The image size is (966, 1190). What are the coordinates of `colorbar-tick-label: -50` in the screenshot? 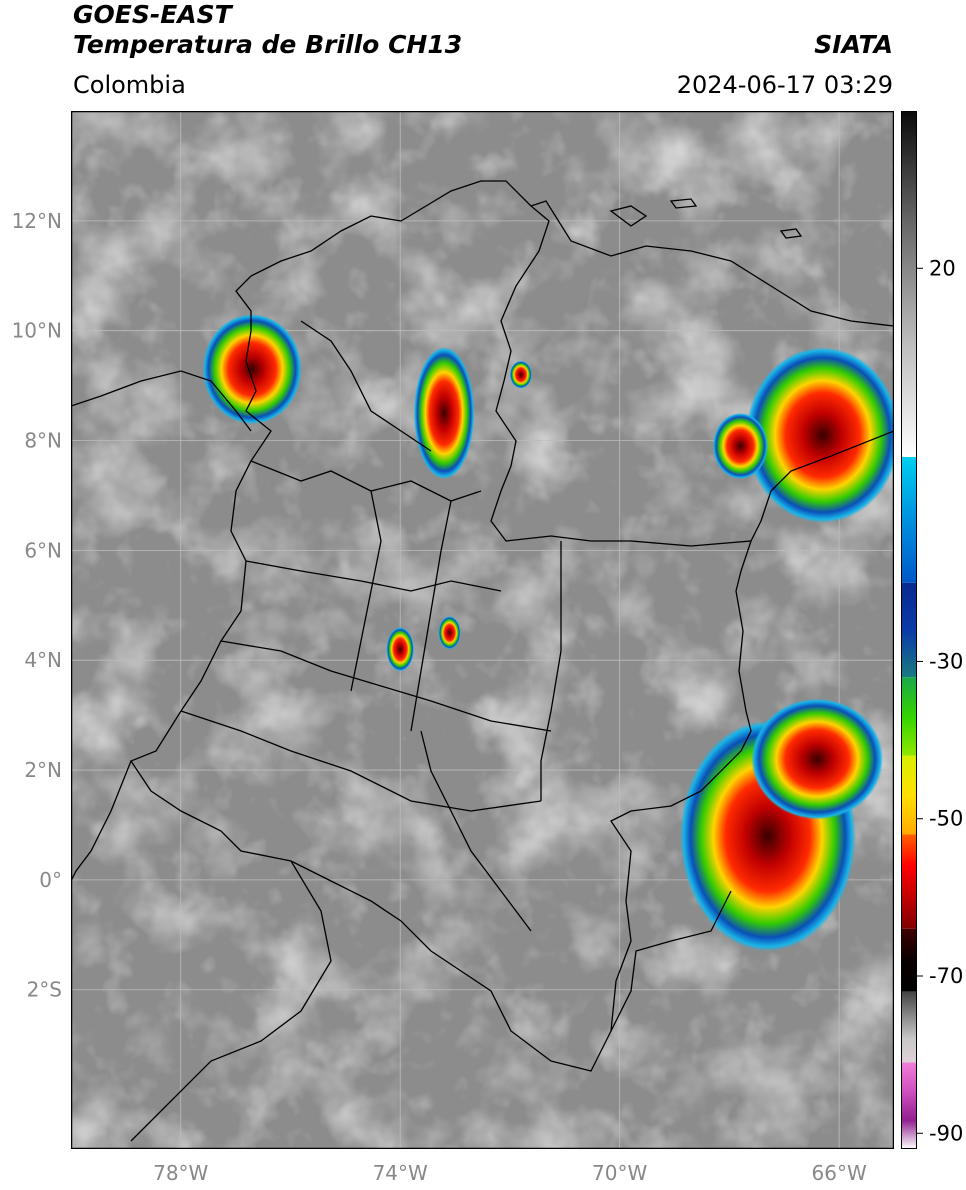 It's located at (946, 819).